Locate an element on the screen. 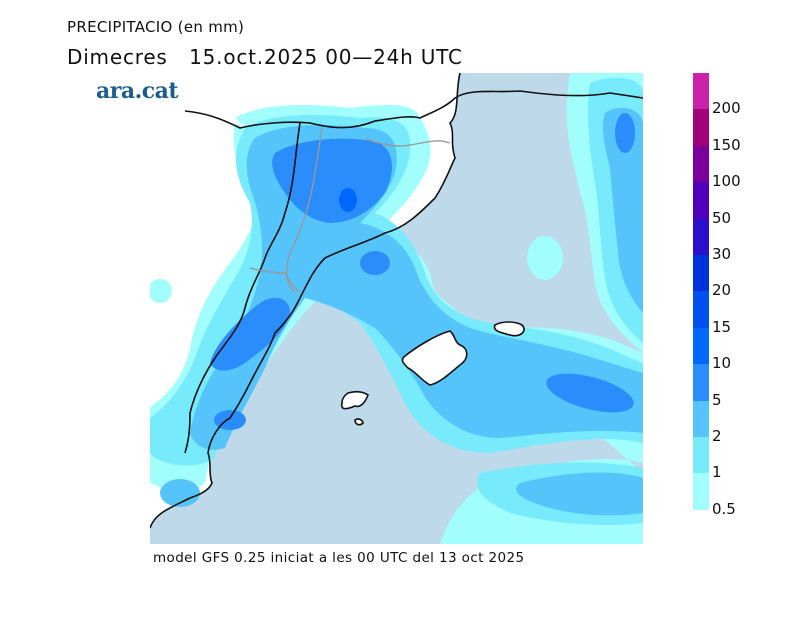 Image resolution: width=800 pixels, height=617 pixels. legend-label: 0.5 is located at coordinates (724, 508).